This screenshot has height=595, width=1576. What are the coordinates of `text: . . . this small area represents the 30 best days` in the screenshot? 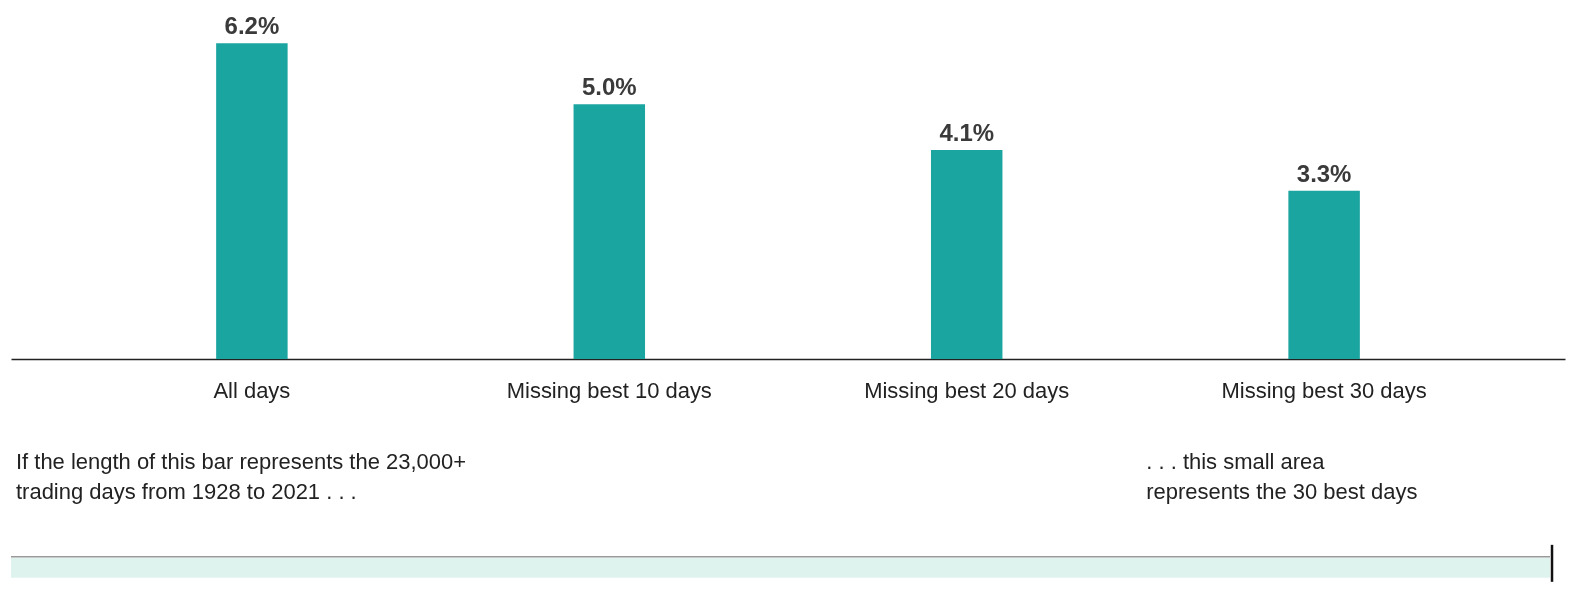 It's located at (1282, 476).